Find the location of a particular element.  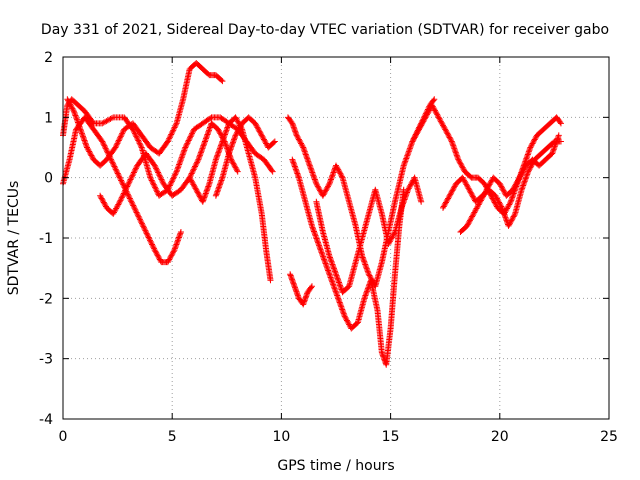

x-tick-label: 20 is located at coordinates (500, 437).